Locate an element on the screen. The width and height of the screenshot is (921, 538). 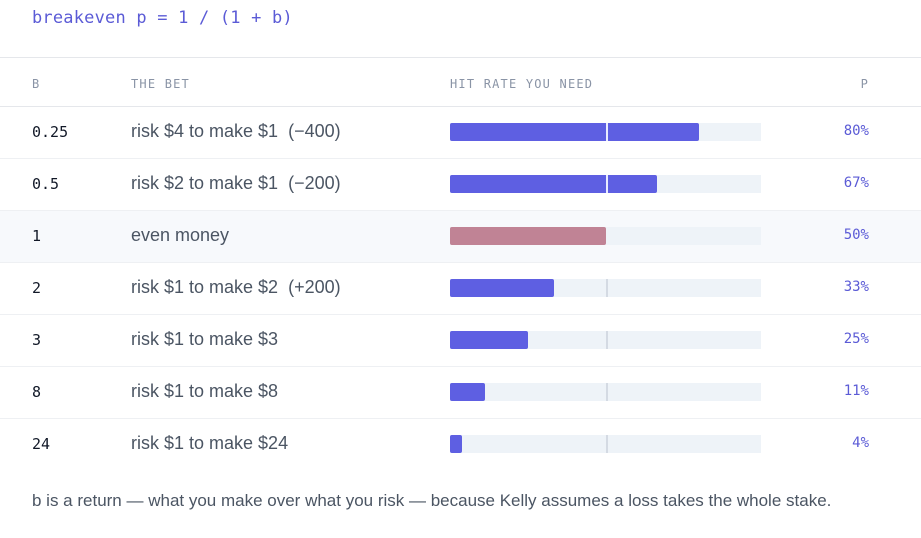
table-header: B THE BET HIT RATE YOU NEED P is located at coordinates (460, 82).